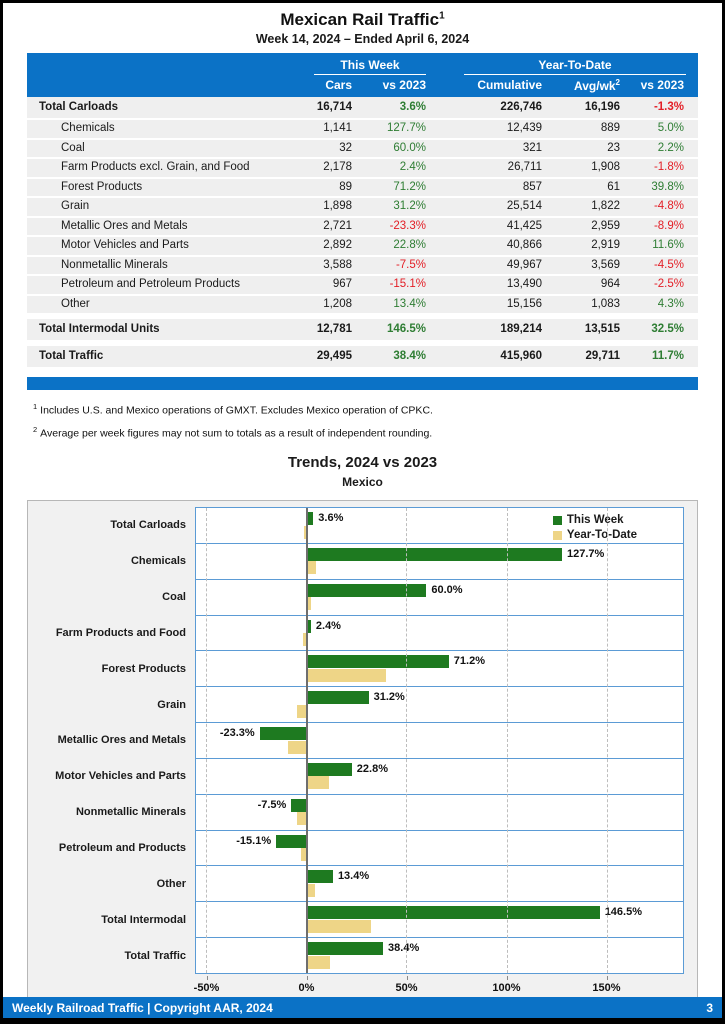 This screenshot has height=1024, width=725. Describe the element at coordinates (521, 329) in the screenshot. I see `cell-cumulative: 189,214` at that location.